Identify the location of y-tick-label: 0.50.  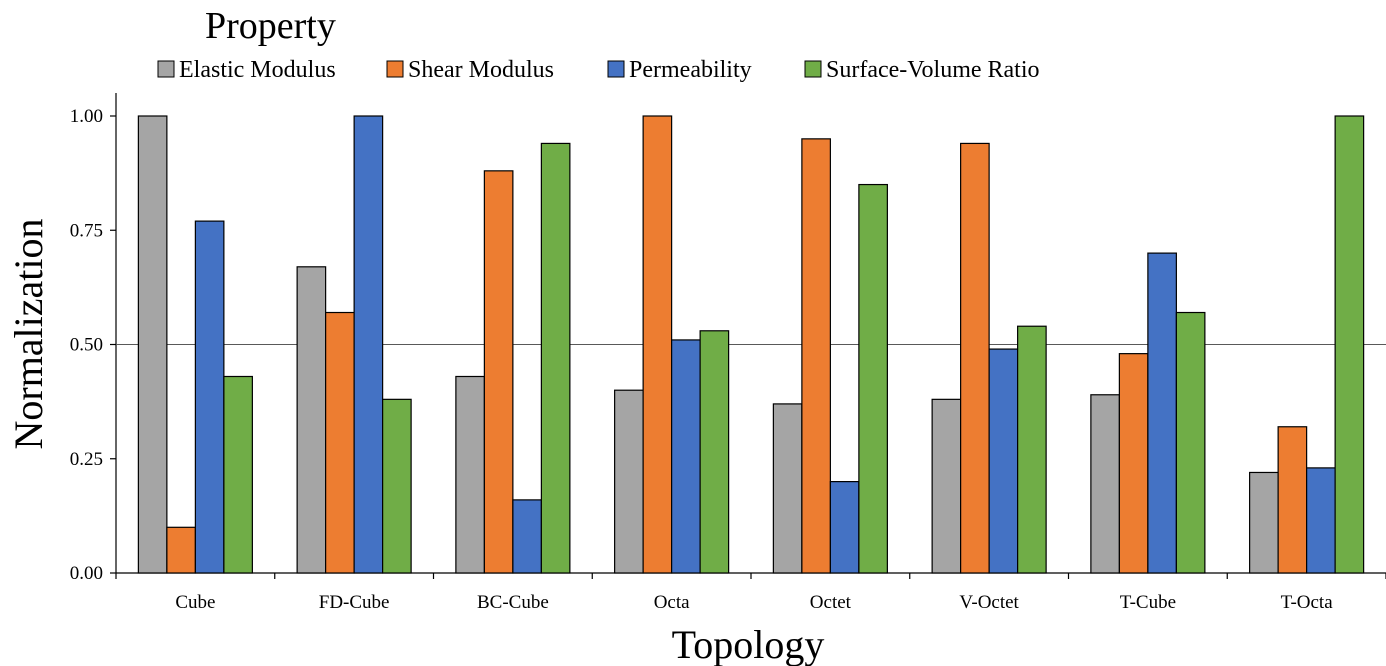
(86, 345).